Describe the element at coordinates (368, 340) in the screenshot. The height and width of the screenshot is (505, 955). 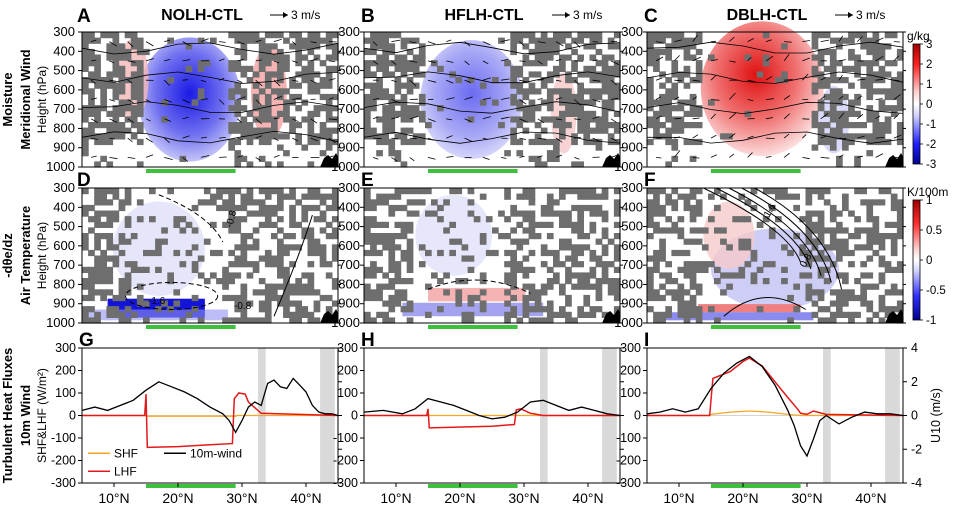
I see `panel-letter-H: H` at that location.